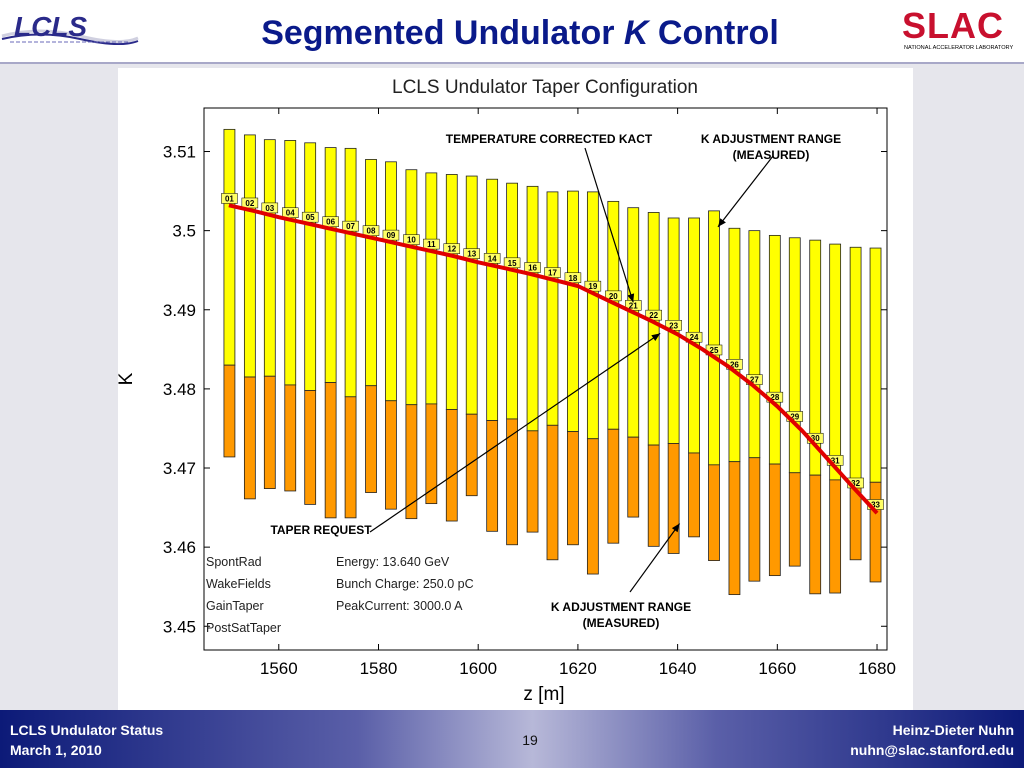 This screenshot has height=768, width=1024. Describe the element at coordinates (613, 296) in the screenshot. I see `segment-20-label: 20` at that location.